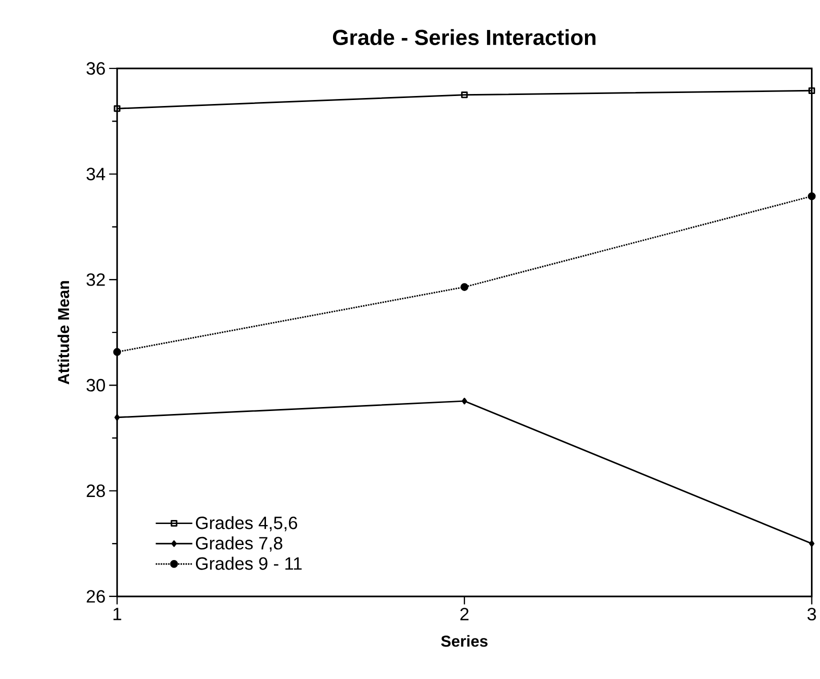  Describe the element at coordinates (811, 614) in the screenshot. I see `x-tick-label: 3` at that location.